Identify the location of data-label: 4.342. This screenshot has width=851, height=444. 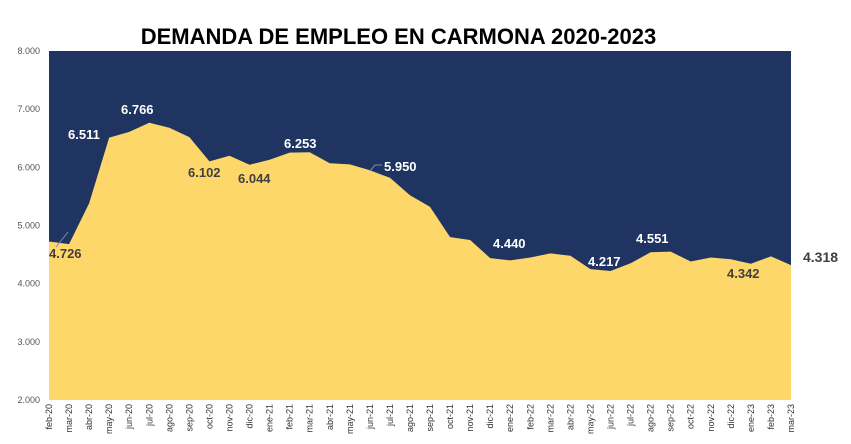
(743, 273).